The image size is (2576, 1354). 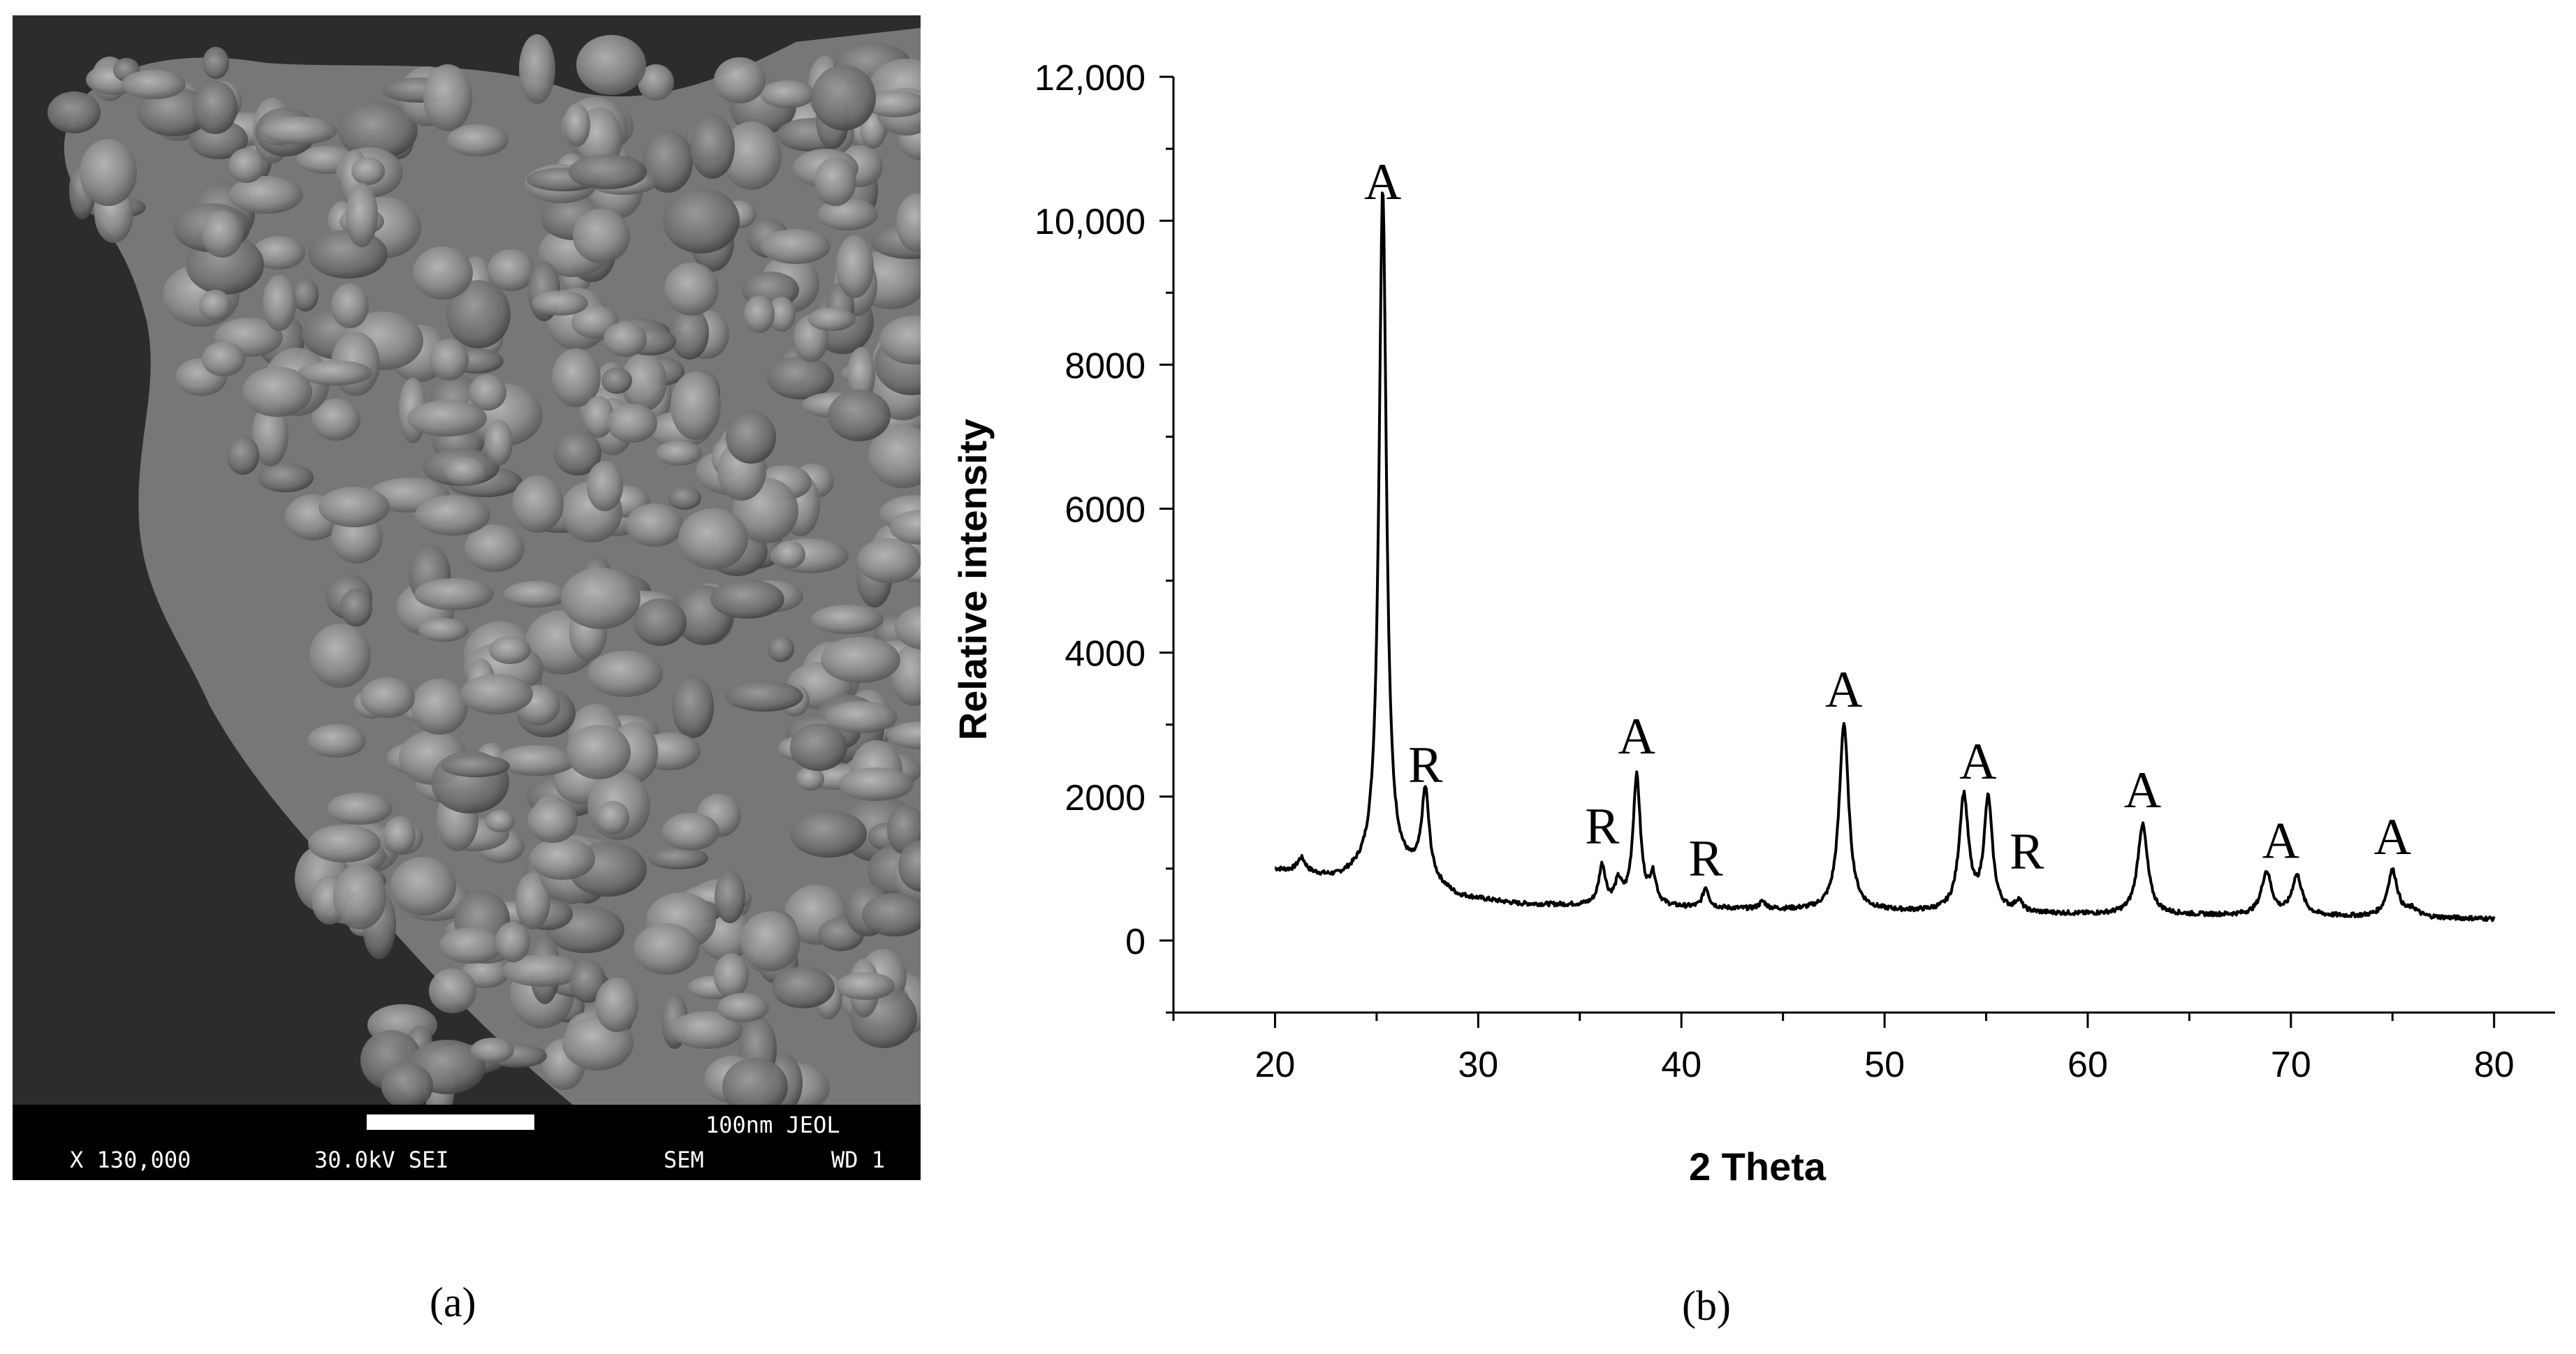 What do you see at coordinates (1135, 942) in the screenshot?
I see `y-tick-label: 0` at bounding box center [1135, 942].